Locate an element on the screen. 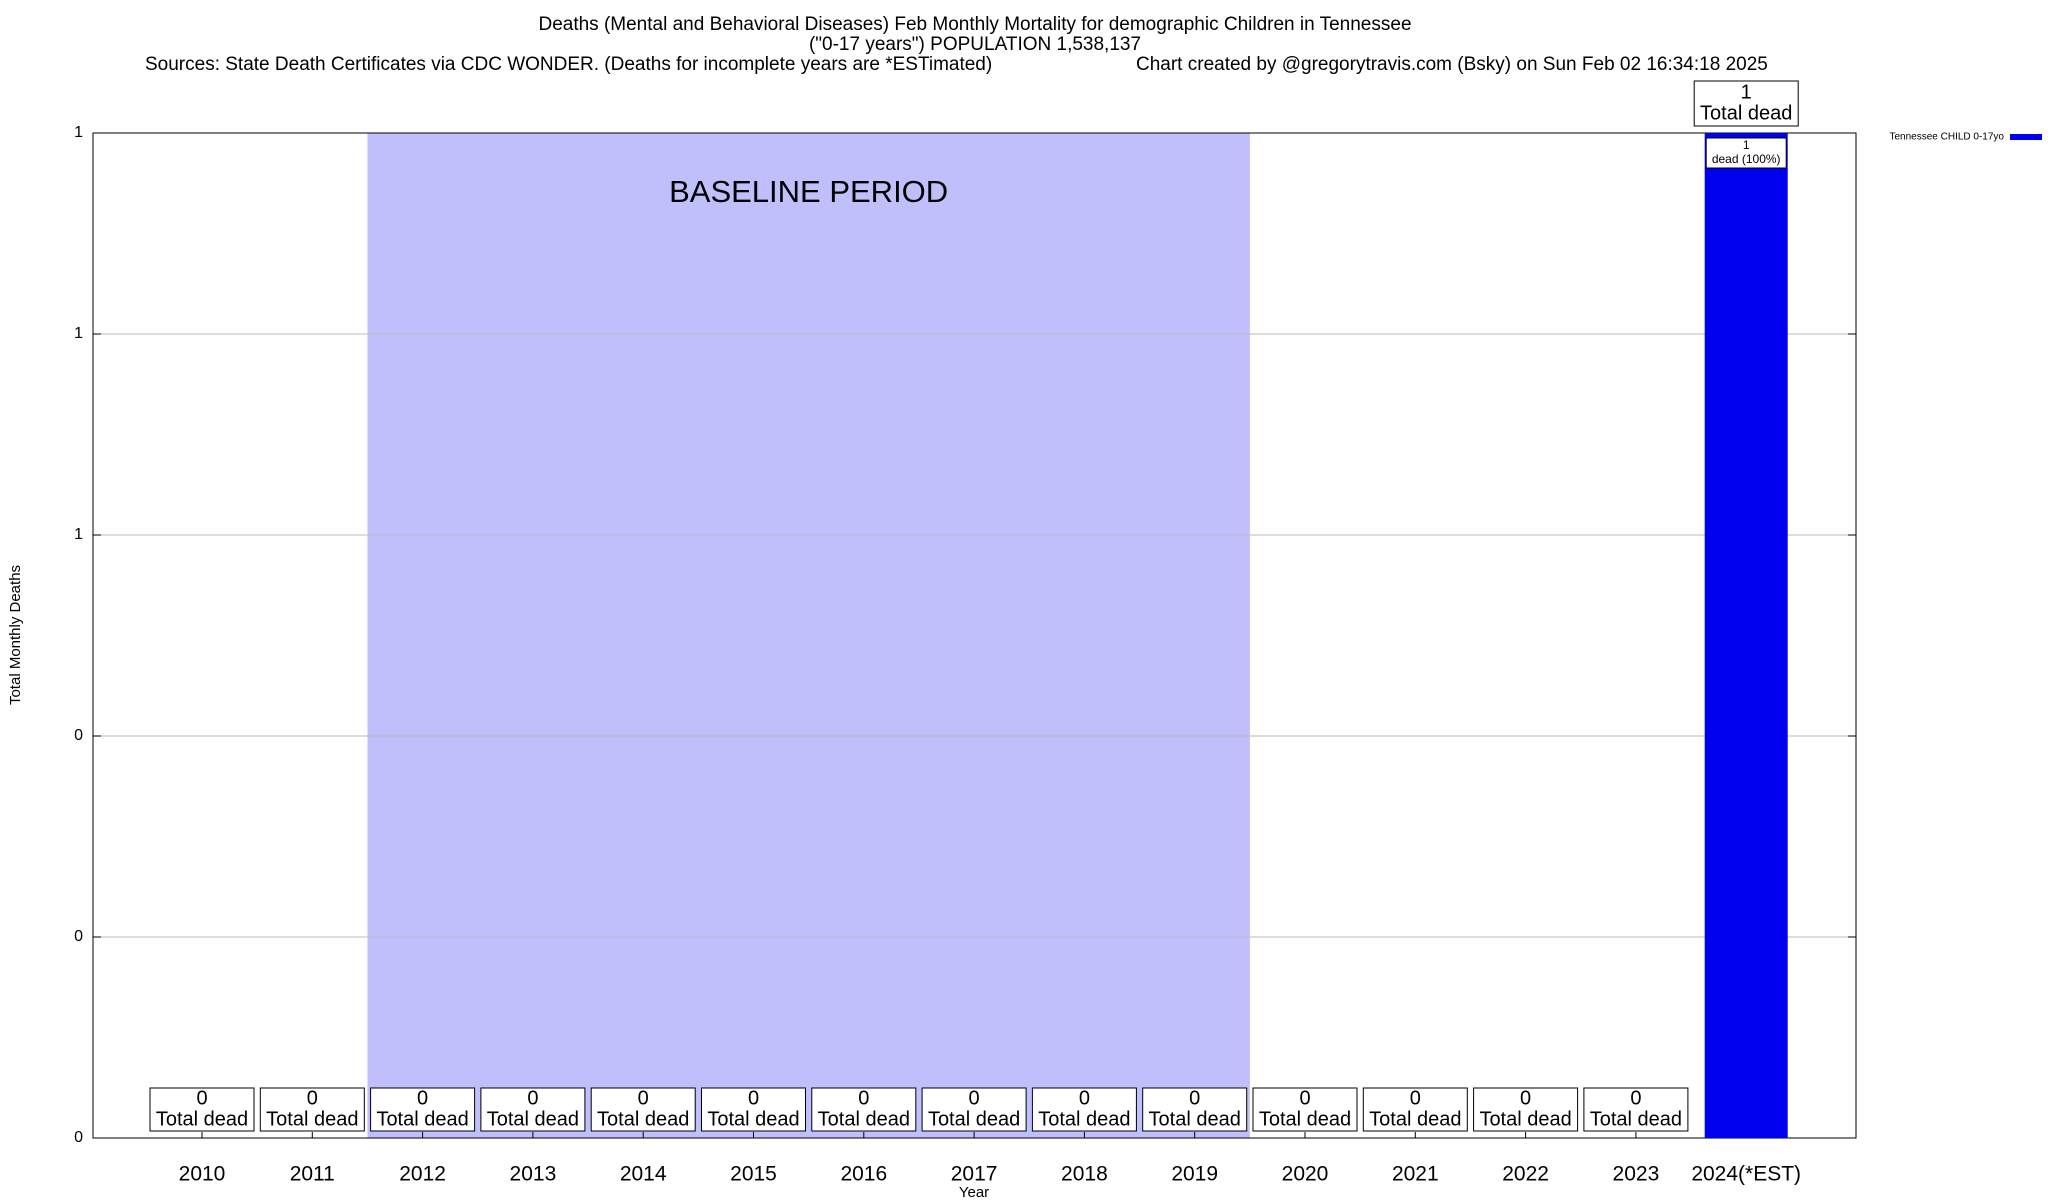 The width and height of the screenshot is (2048, 1200). x-tick-label: 2012 is located at coordinates (422, 1174).